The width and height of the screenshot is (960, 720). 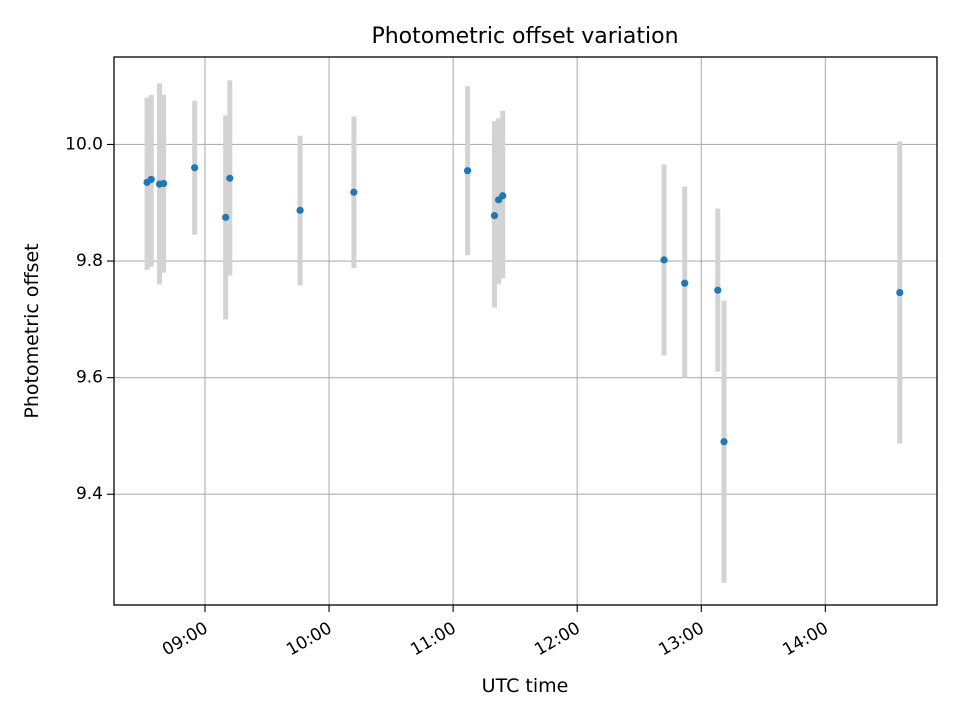 I want to click on y-tick-label: 9.4, so click(x=89, y=494).